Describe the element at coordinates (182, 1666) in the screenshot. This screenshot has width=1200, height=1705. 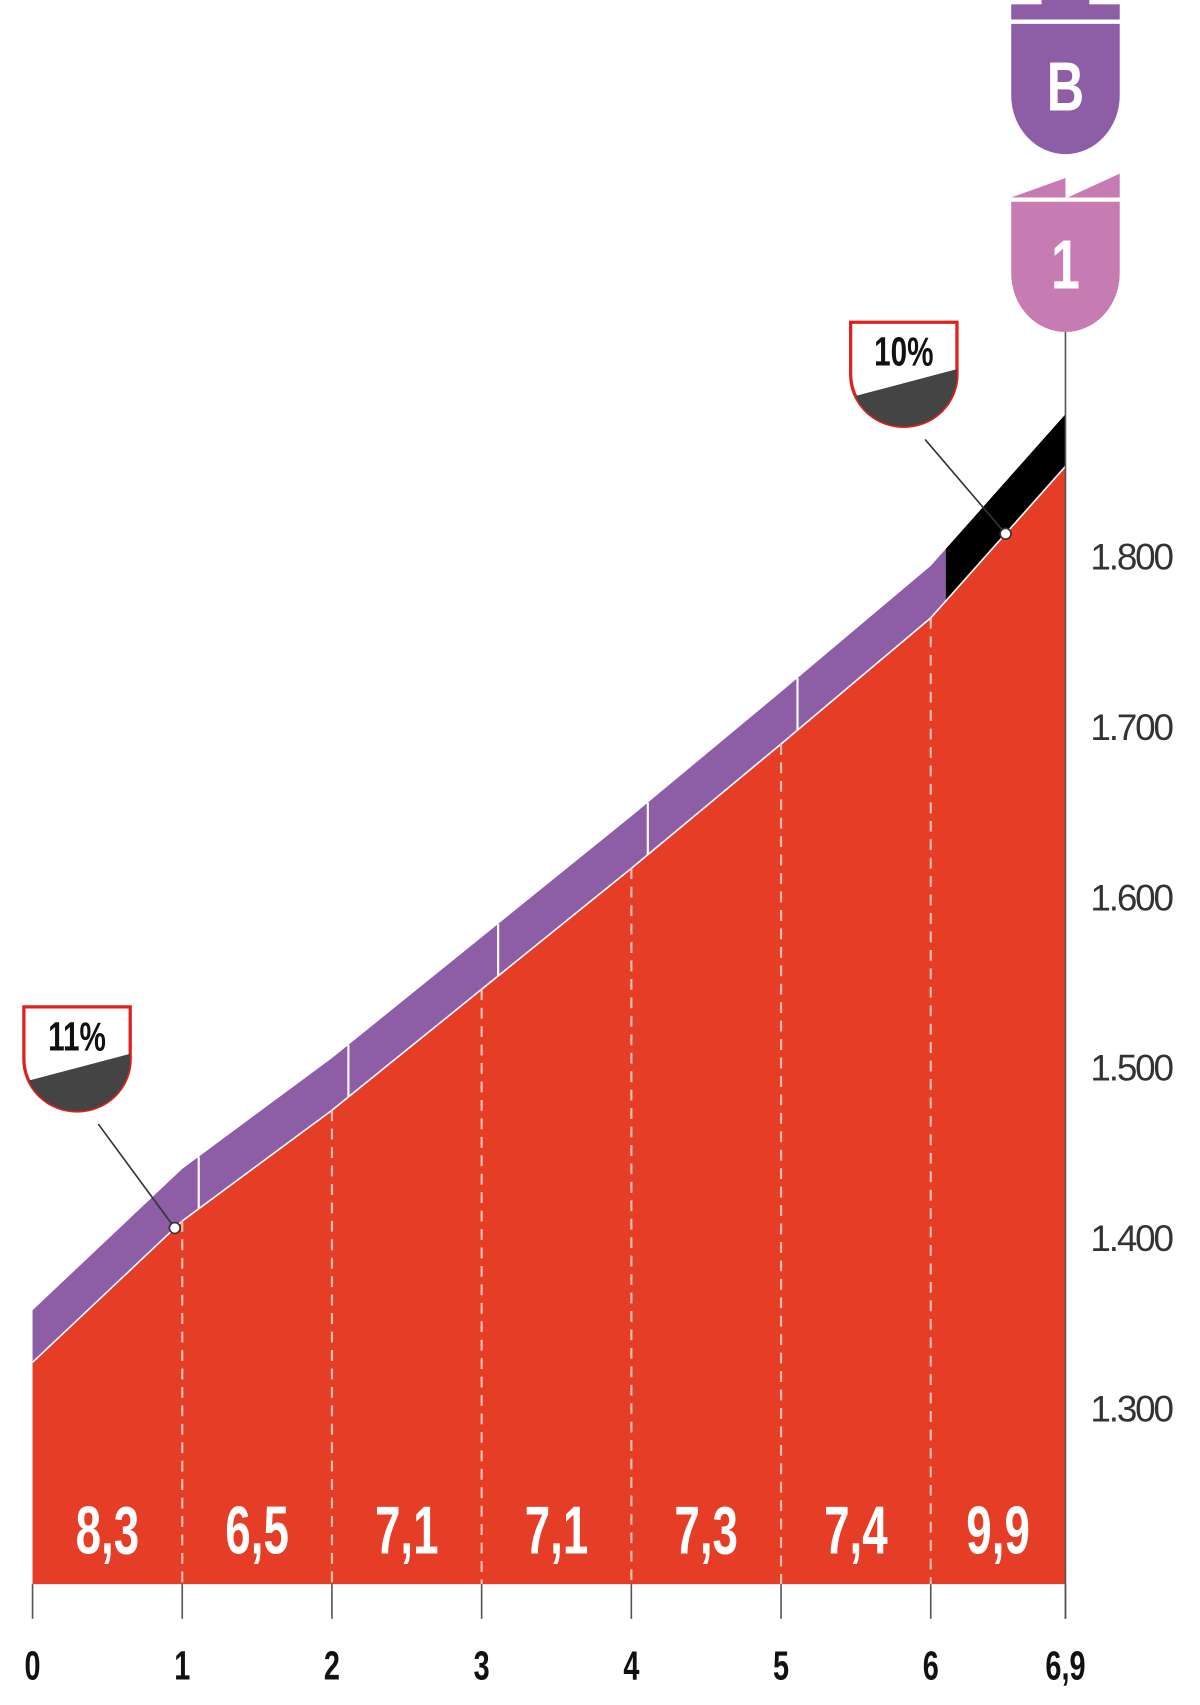
I see `x-tick-label: 1` at that location.